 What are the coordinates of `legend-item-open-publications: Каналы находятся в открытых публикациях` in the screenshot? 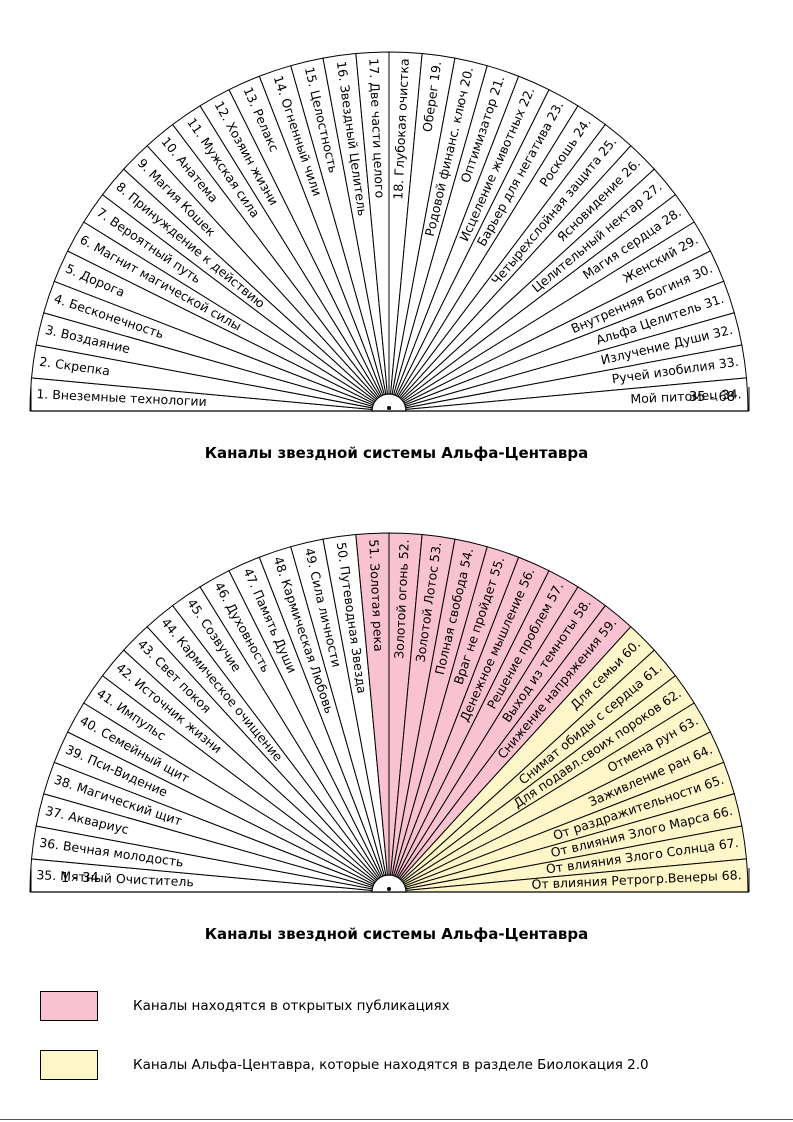 It's located at (245, 1006).